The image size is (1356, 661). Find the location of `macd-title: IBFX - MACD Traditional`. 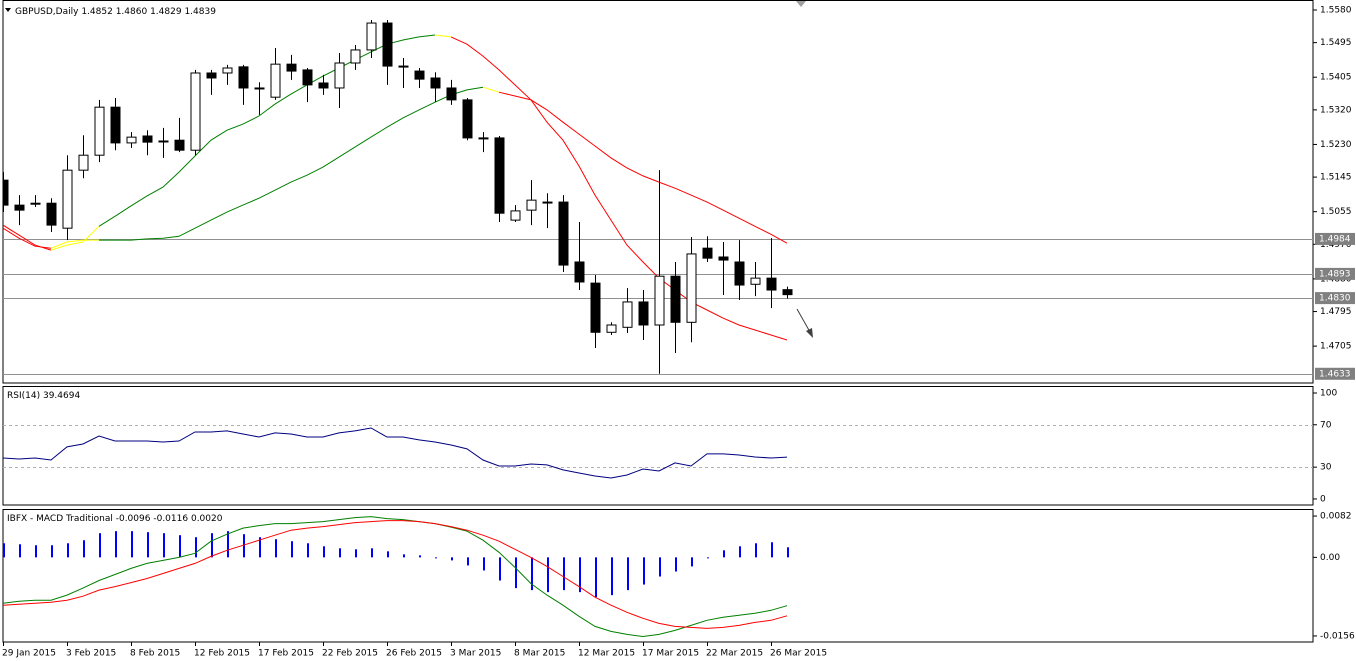

macd-title: IBFX - MACD Traditional is located at coordinates (60, 519).